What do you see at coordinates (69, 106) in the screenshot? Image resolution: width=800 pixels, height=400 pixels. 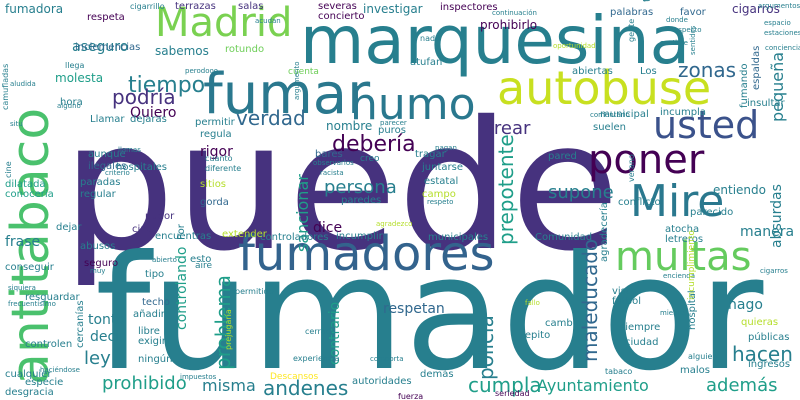 I see `word-alguno: alguno` at bounding box center [69, 106].